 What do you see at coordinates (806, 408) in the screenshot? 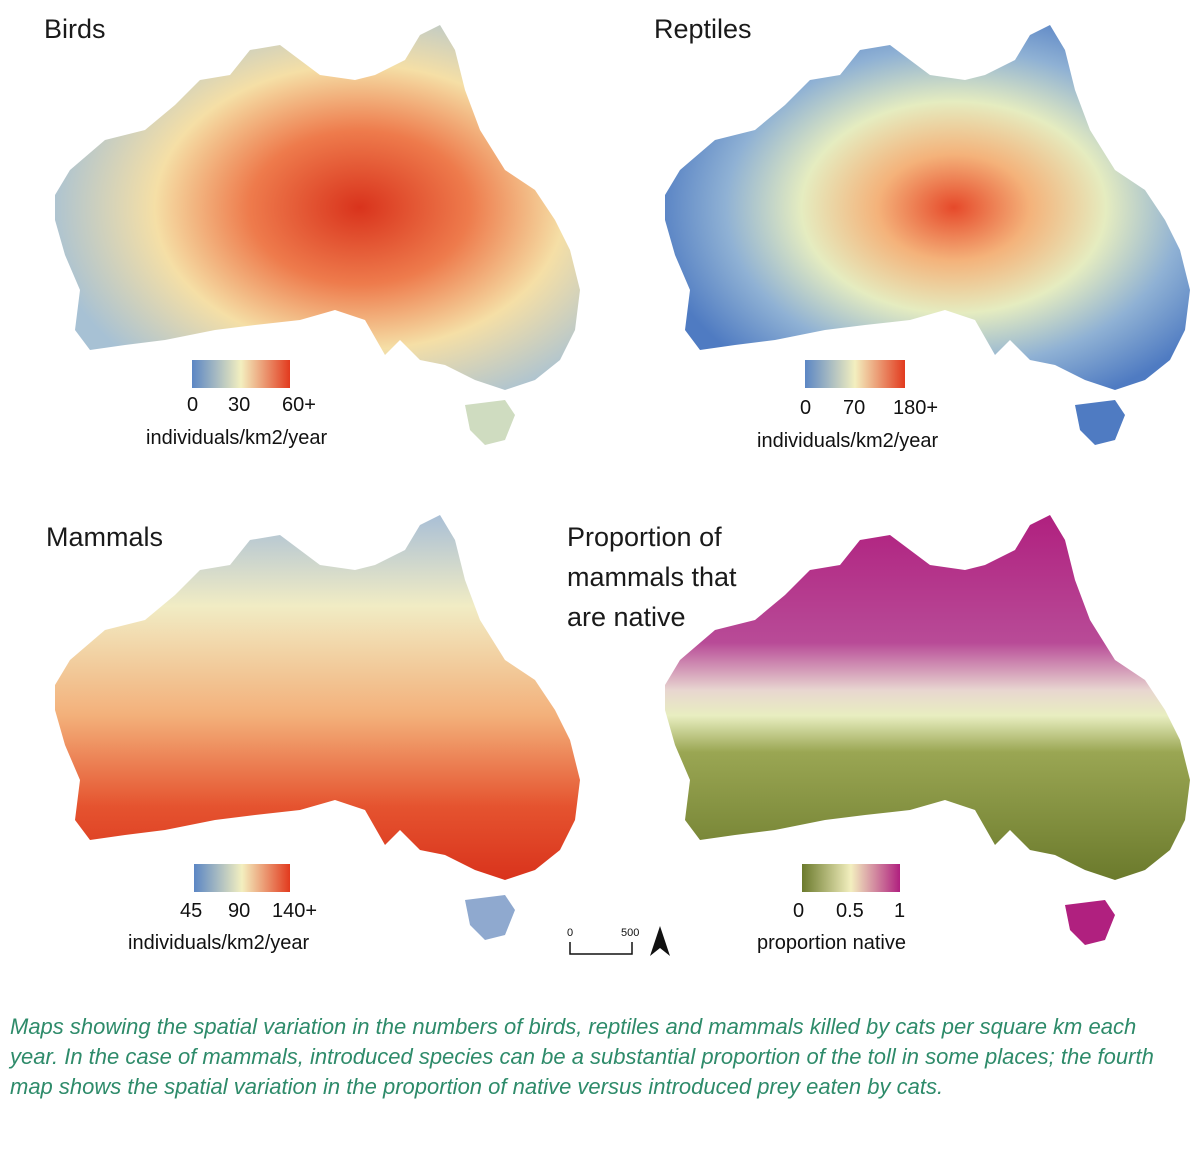
I see `reptiles-legend-tick: 0` at bounding box center [806, 408].